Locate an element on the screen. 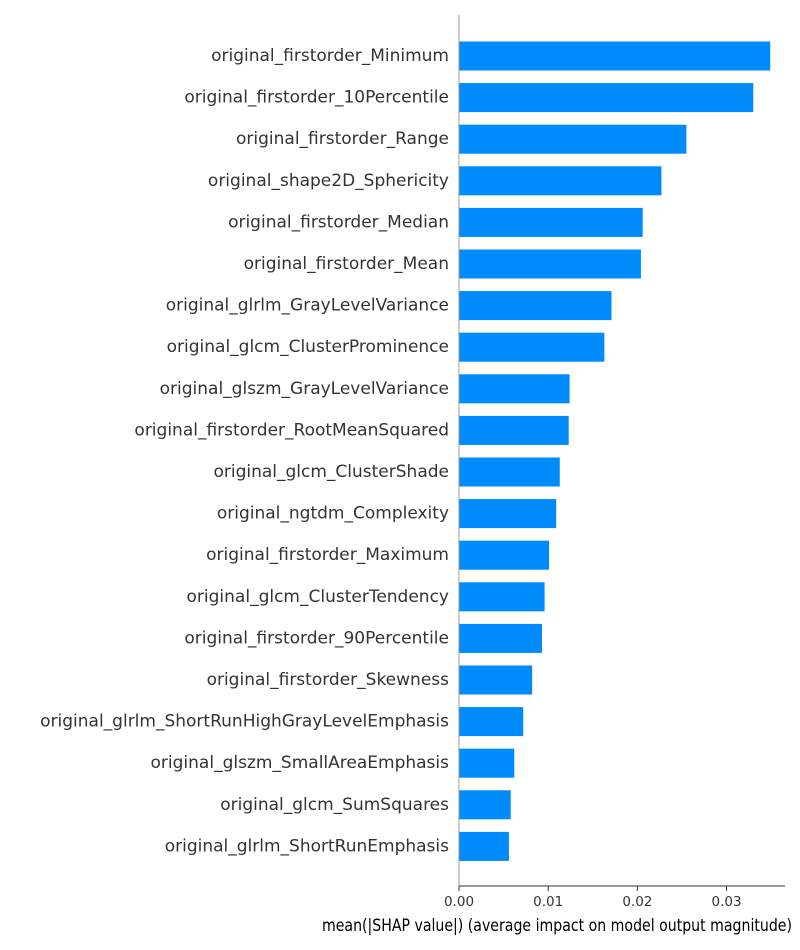  category-label-19: original_glrlm_ShortRunEmphasis is located at coordinates (307, 846).